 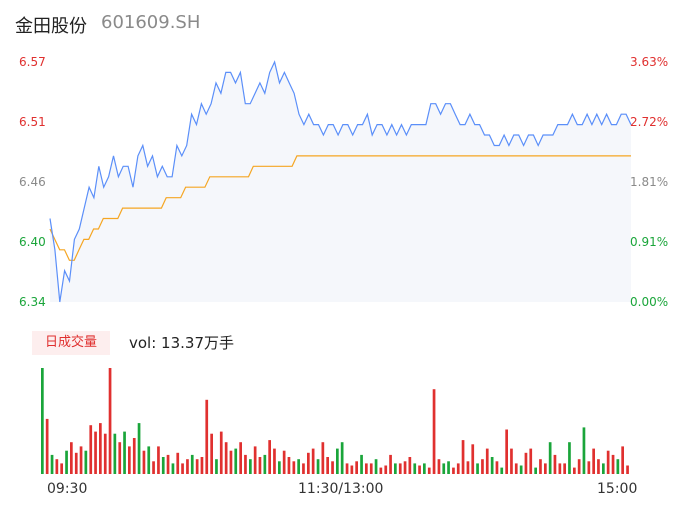 What do you see at coordinates (649, 302) in the screenshot?
I see `pct-tick-4: 0.00%` at bounding box center [649, 302].